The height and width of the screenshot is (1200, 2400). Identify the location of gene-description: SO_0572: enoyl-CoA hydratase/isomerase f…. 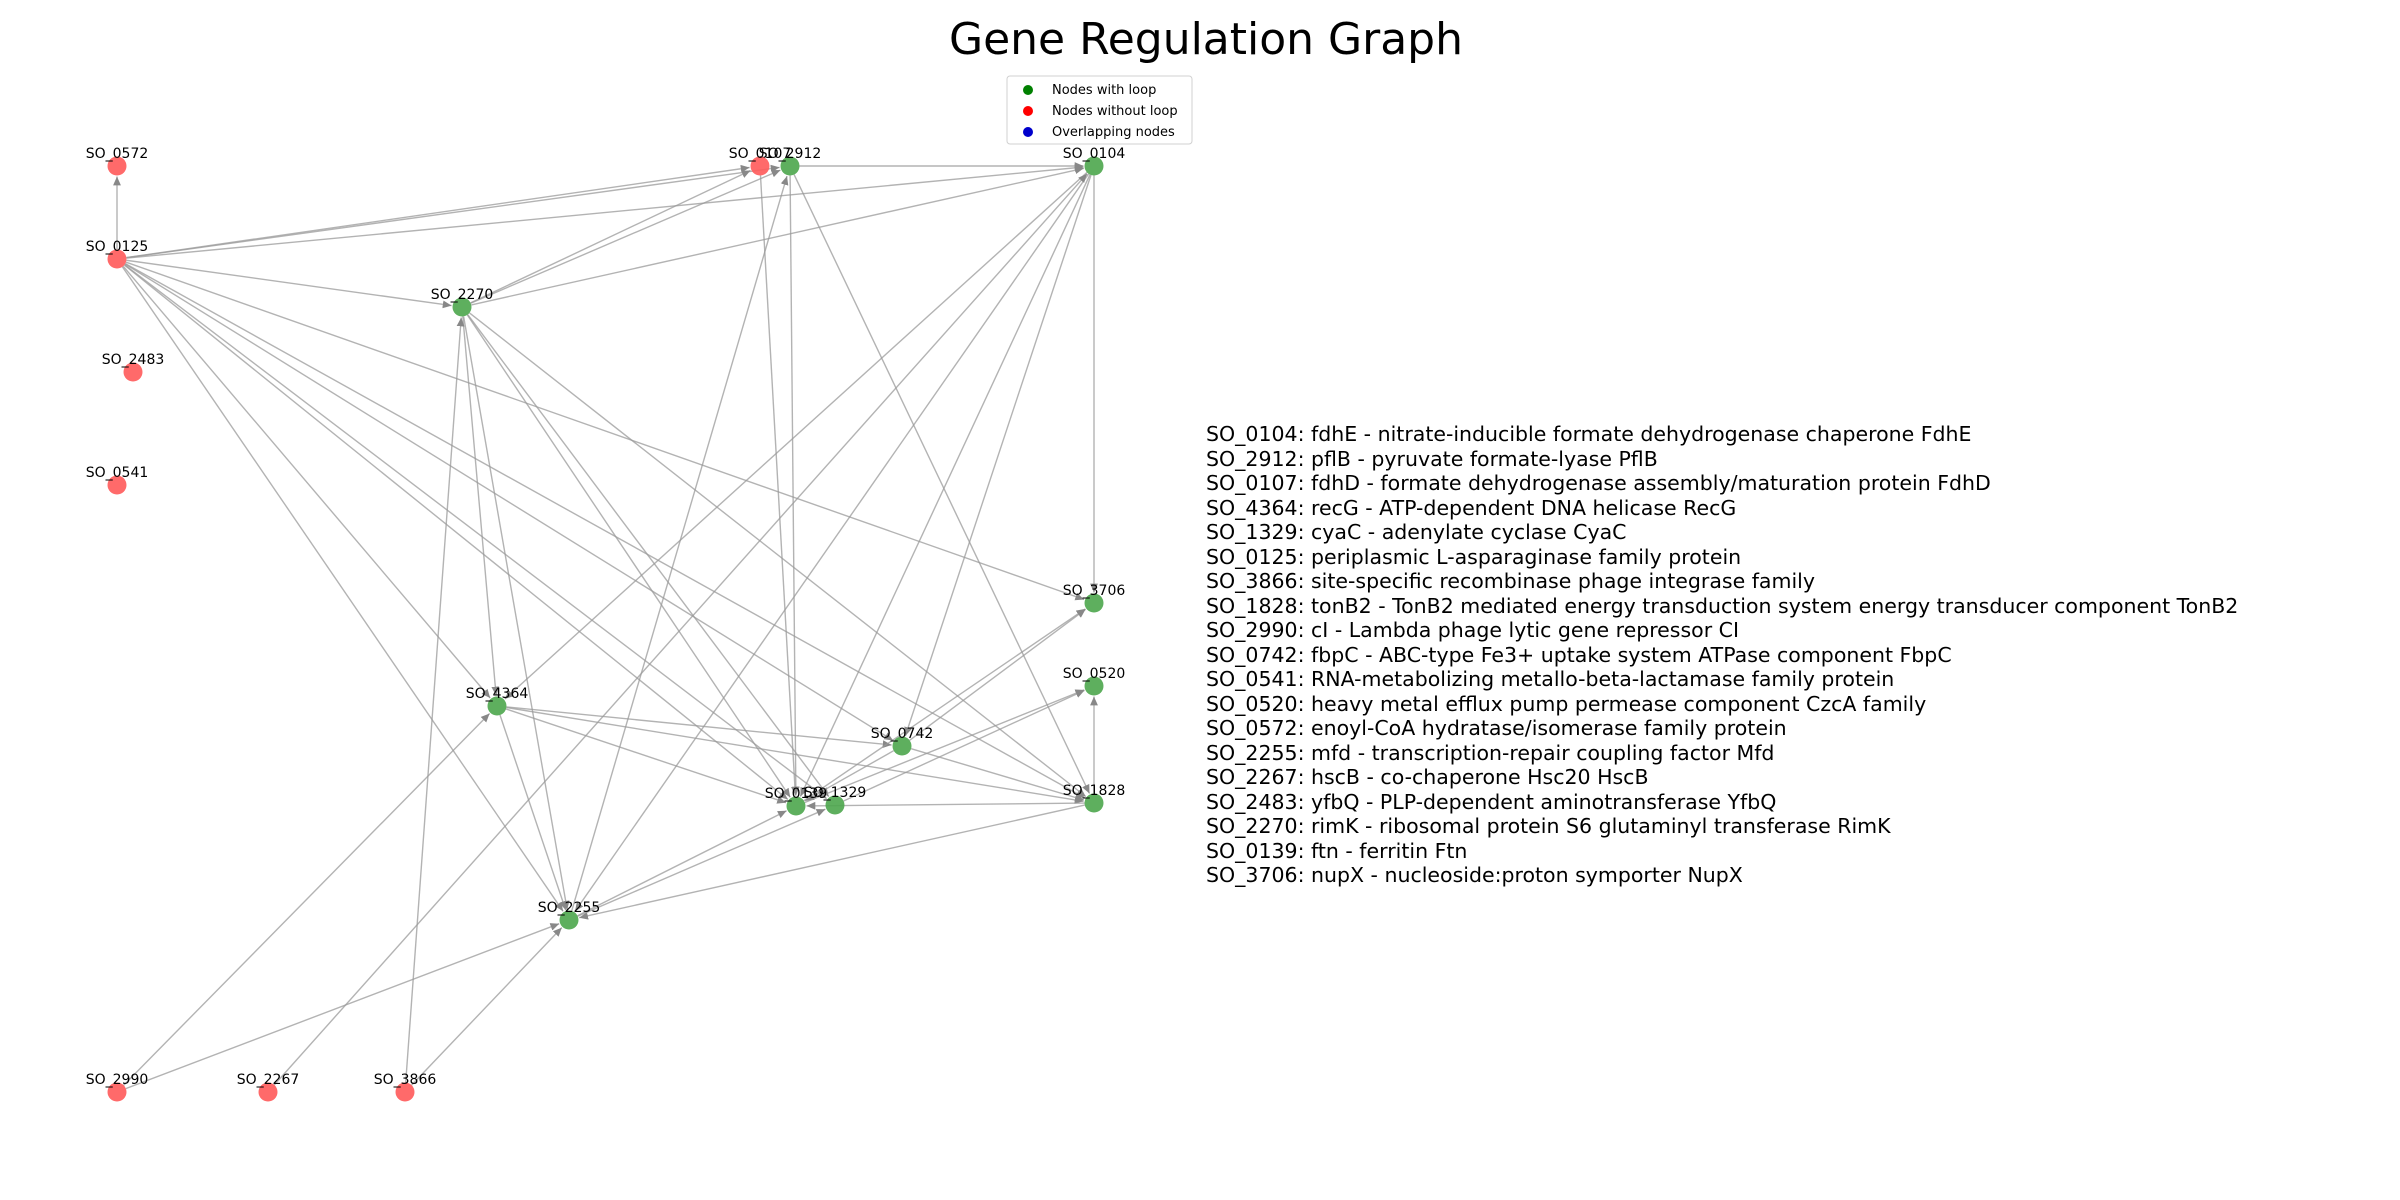
(1496, 728).